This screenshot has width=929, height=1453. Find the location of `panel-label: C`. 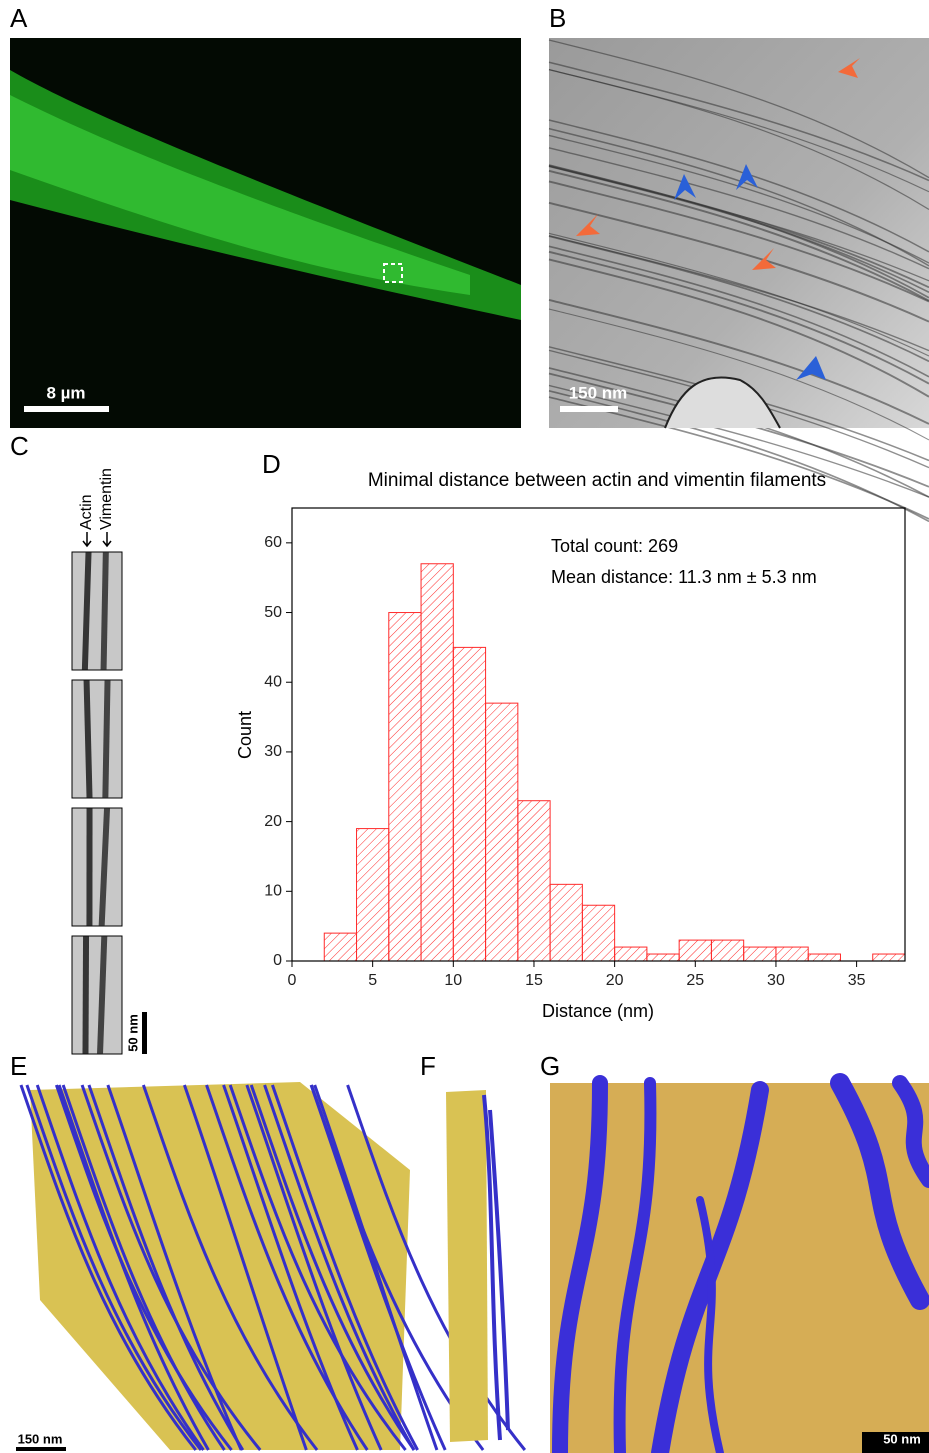

panel-label: C is located at coordinates (19, 446).